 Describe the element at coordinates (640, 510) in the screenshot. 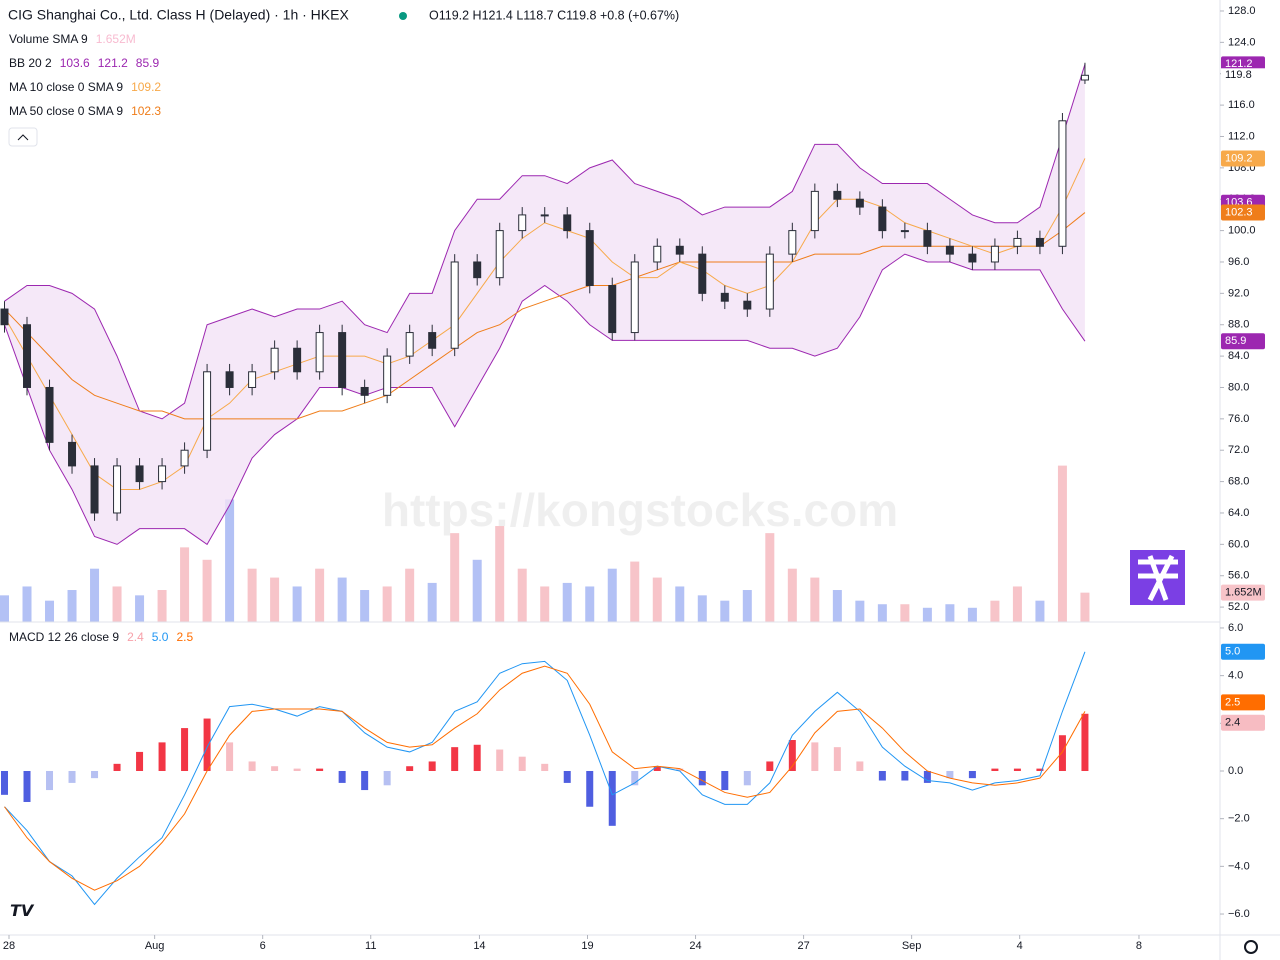

I see `watermark: https://kongstocks.com` at that location.